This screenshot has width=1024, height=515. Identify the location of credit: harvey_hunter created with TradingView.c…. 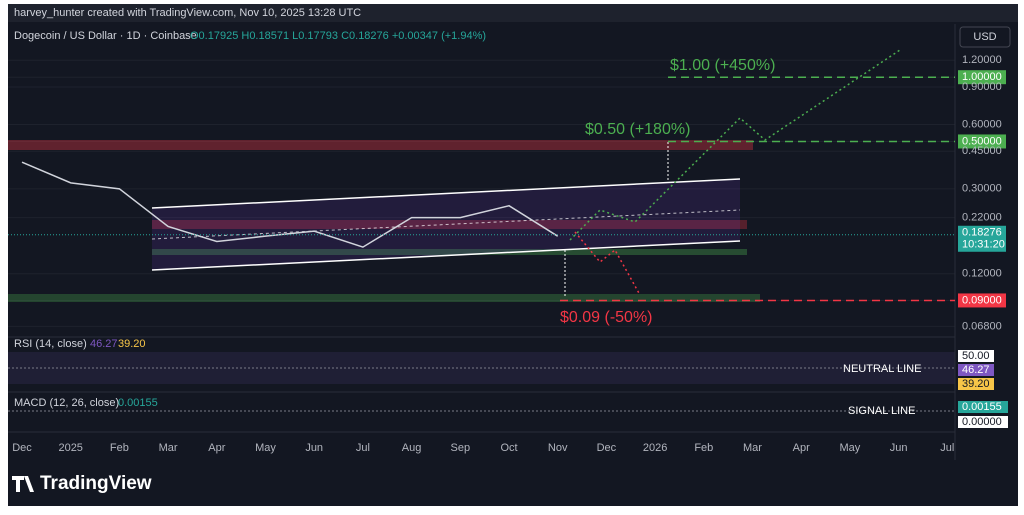
(187, 13).